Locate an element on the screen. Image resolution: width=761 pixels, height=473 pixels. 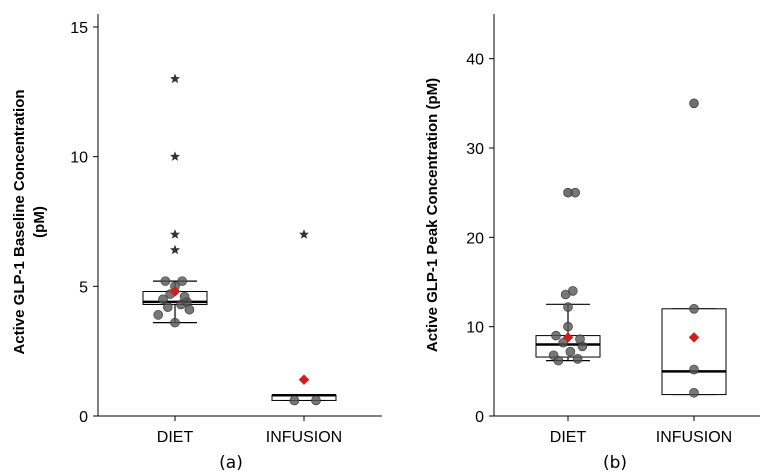
panel-a-x-tick-label: INFUSION is located at coordinates (304, 437).